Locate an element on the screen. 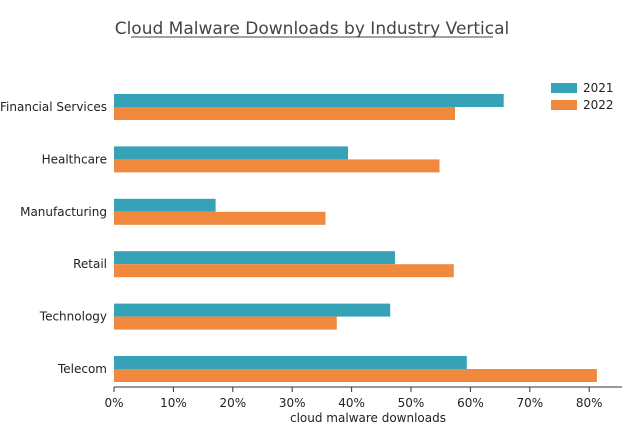  x-tick-label: 10% is located at coordinates (173, 403).